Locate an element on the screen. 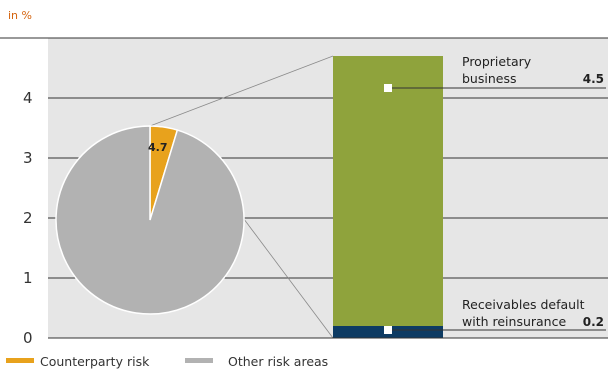  segment-label-line: with reinsurance is located at coordinates (514, 321).